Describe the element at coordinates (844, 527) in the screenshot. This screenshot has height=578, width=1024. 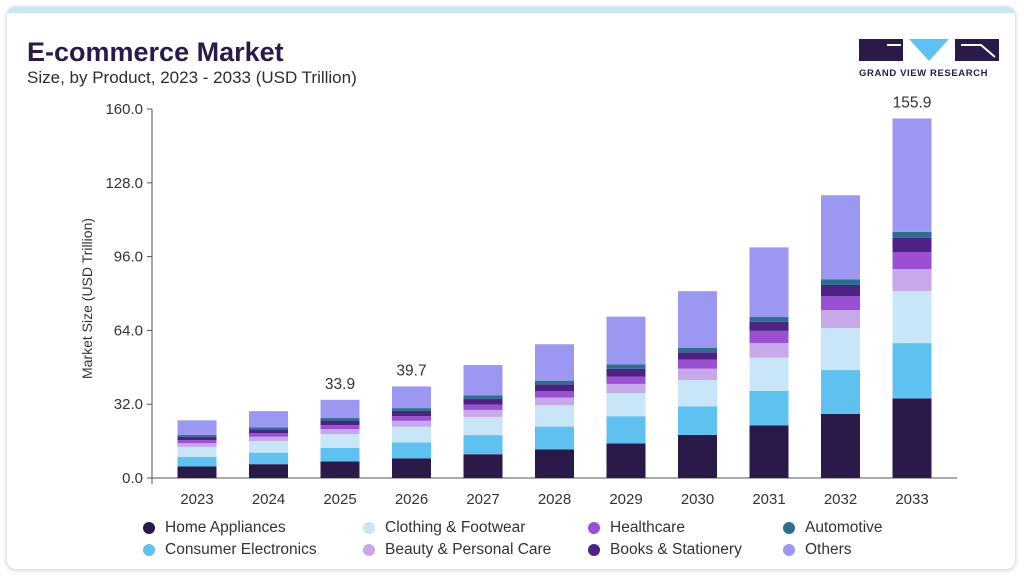
I see `legend-label: Automotive` at that location.